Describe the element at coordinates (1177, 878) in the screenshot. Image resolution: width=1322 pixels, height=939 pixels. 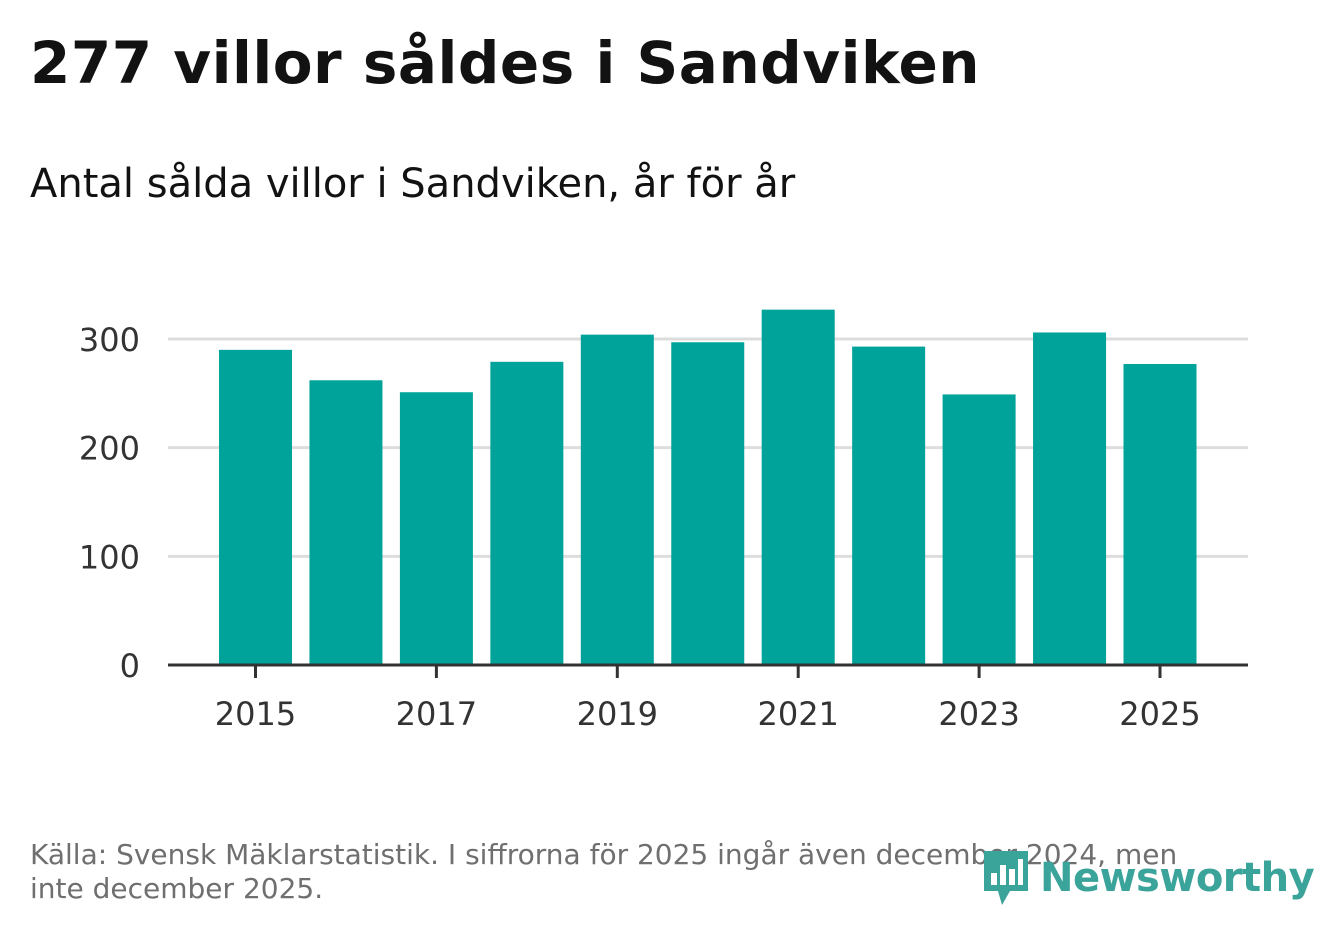
I see `logo-text: Newsworthy` at that location.